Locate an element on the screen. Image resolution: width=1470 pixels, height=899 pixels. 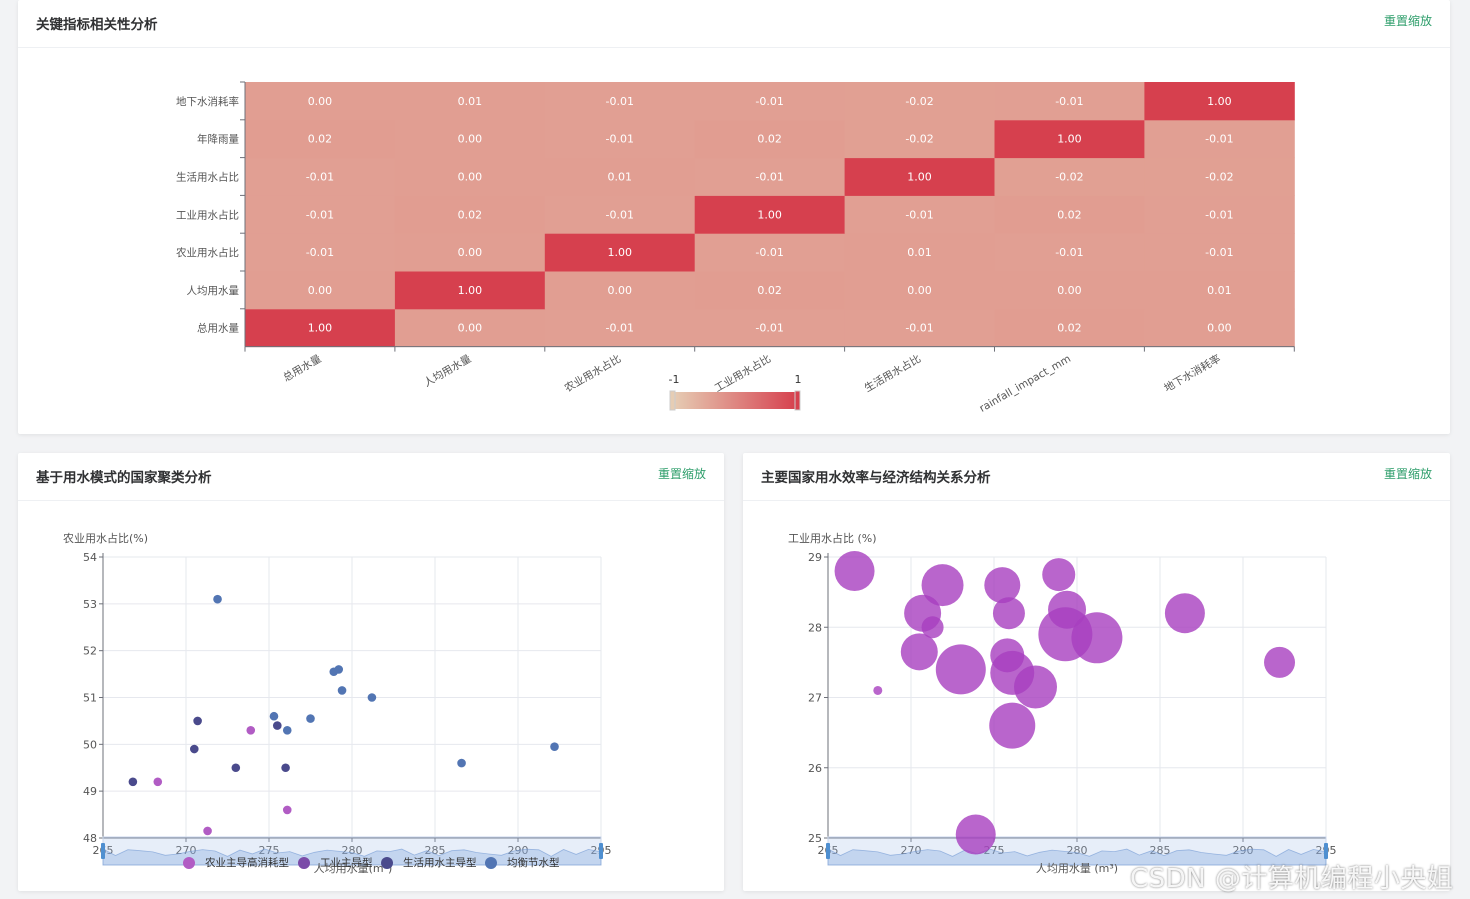
legend-label: 农业主导高消耗型 is located at coordinates (247, 862).